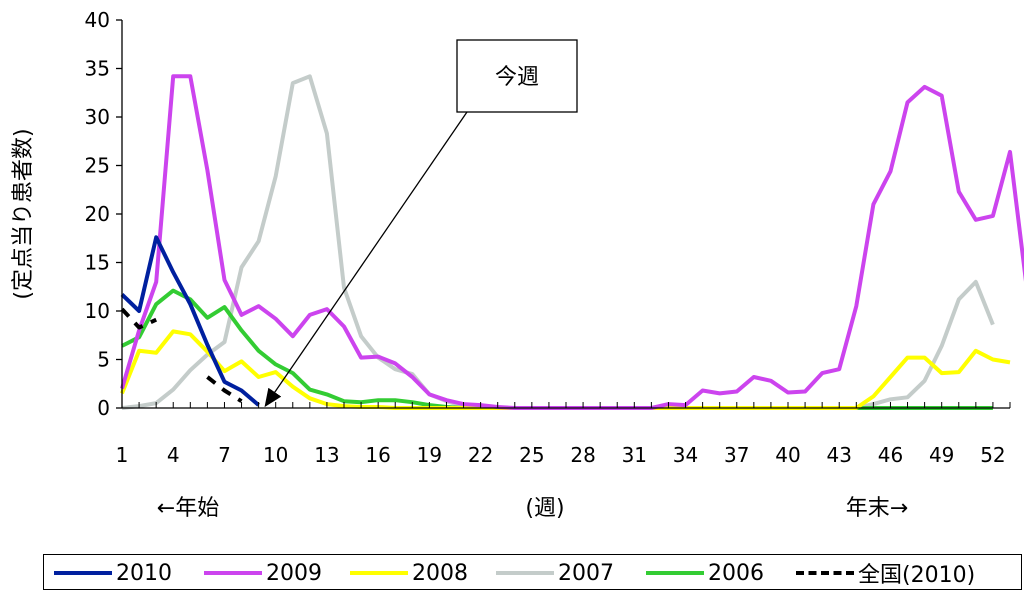 Image resolution: width=1024 pixels, height=591 pixels. I want to click on y-tick-label: 0, so click(103, 408).